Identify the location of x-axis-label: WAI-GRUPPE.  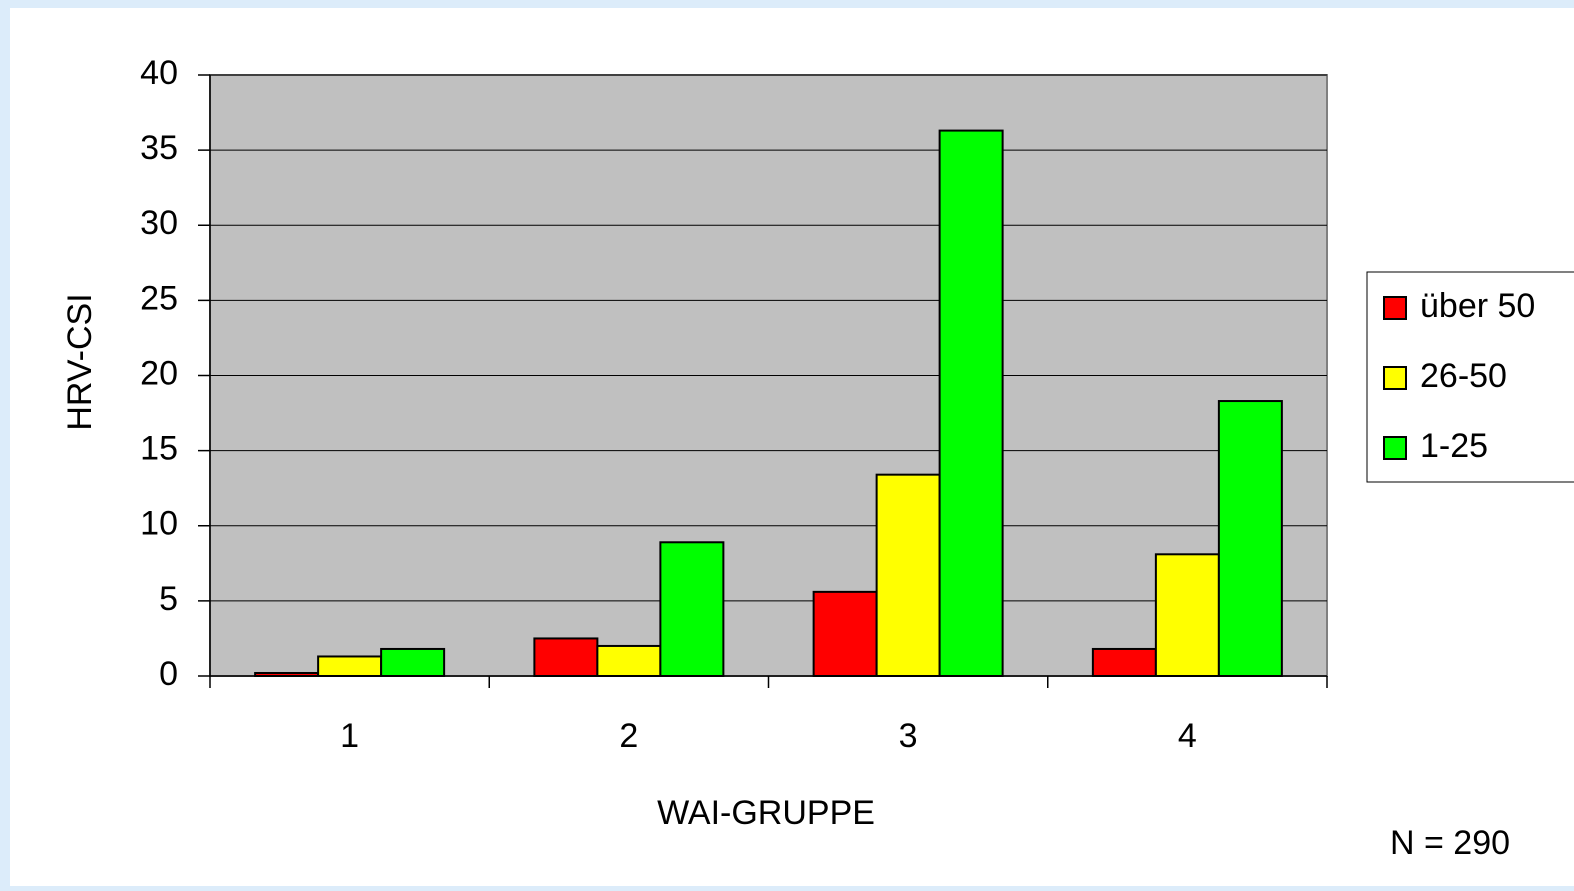
(766, 813).